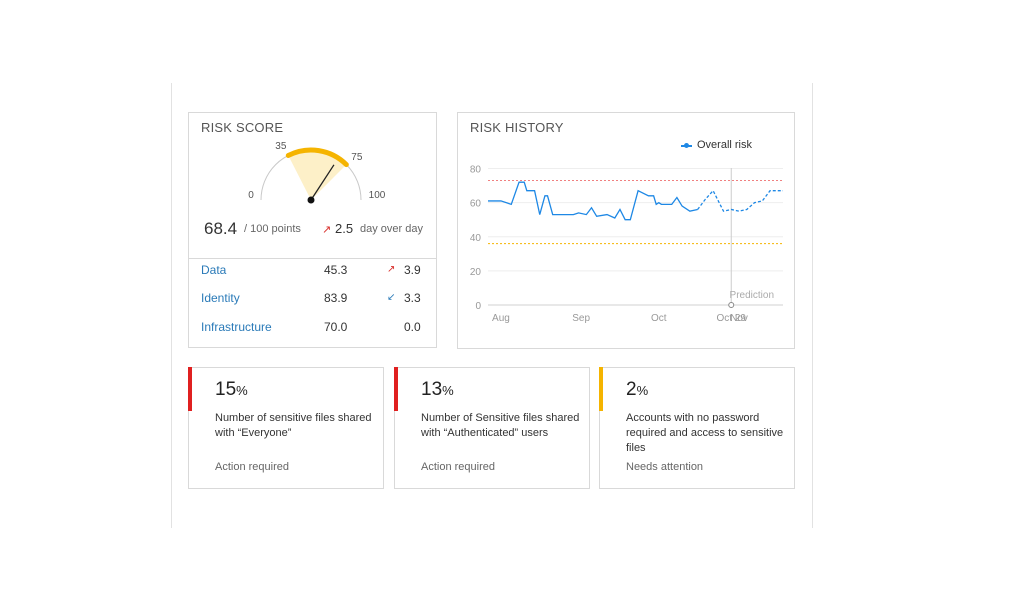 Image resolution: width=1020 pixels, height=591 pixels. Describe the element at coordinates (336, 298) in the screenshot. I see `category-value: 83.9` at that location.